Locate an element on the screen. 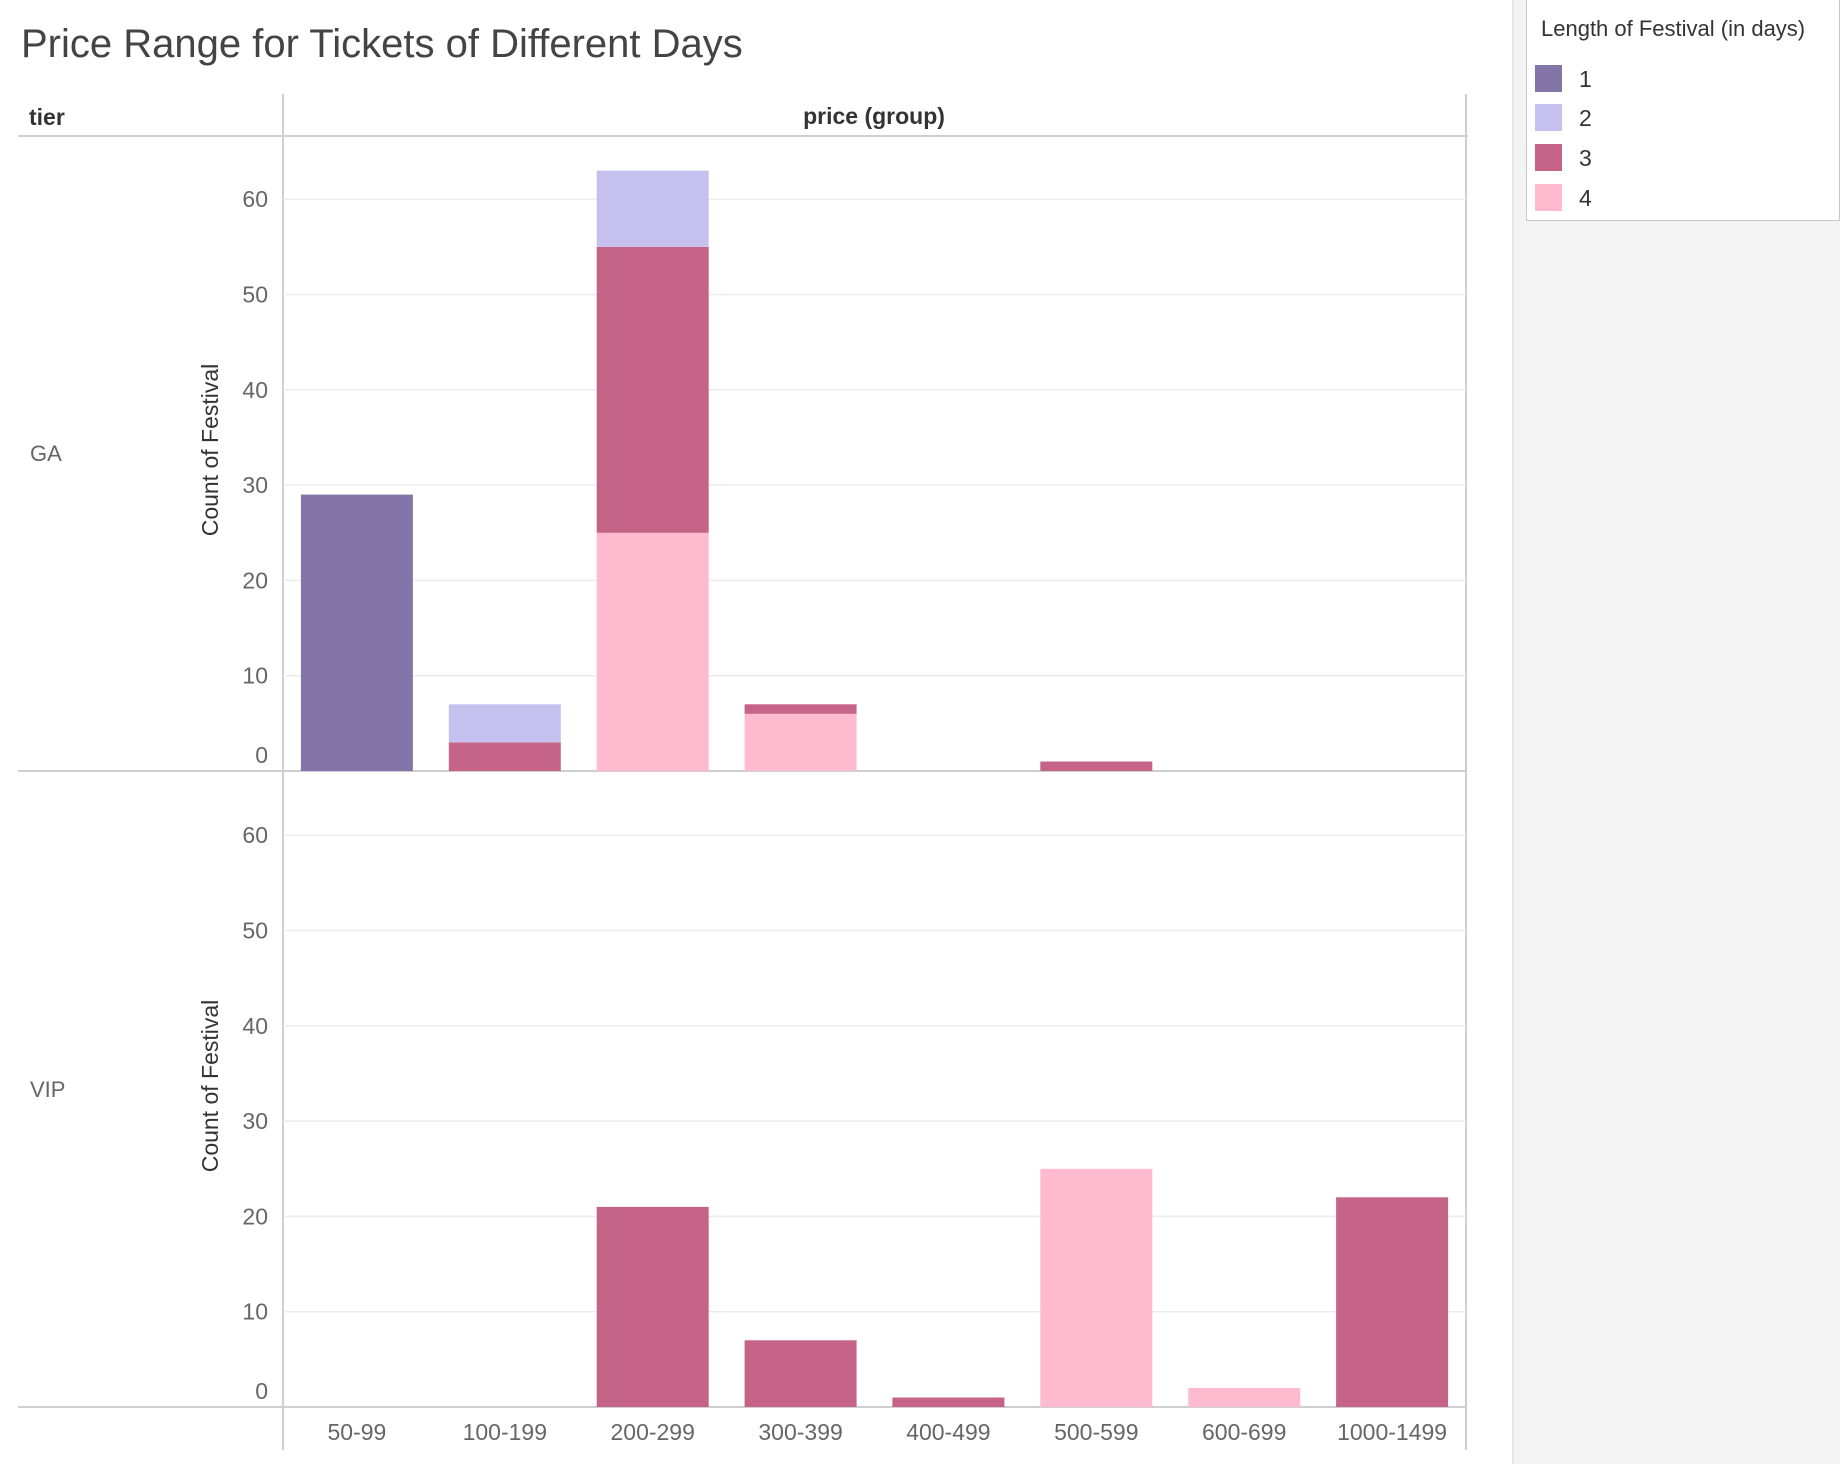 This screenshot has height=1464, width=1840. y-tick-vip-60: 60 is located at coordinates (255, 835).